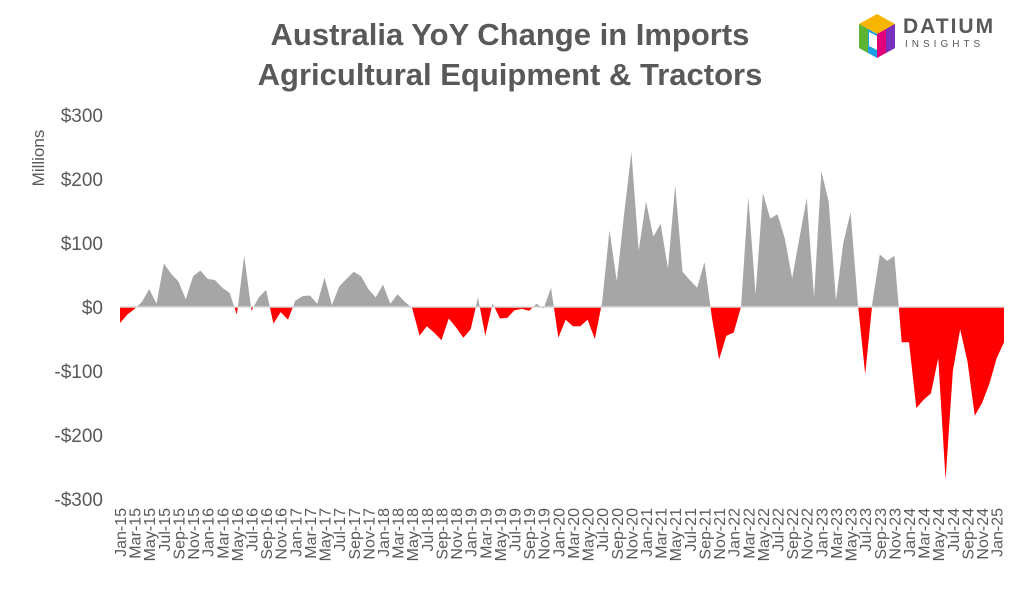 This screenshot has height=595, width=1024. Describe the element at coordinates (78, 500) in the screenshot. I see `y-tick-label: -$300` at that location.